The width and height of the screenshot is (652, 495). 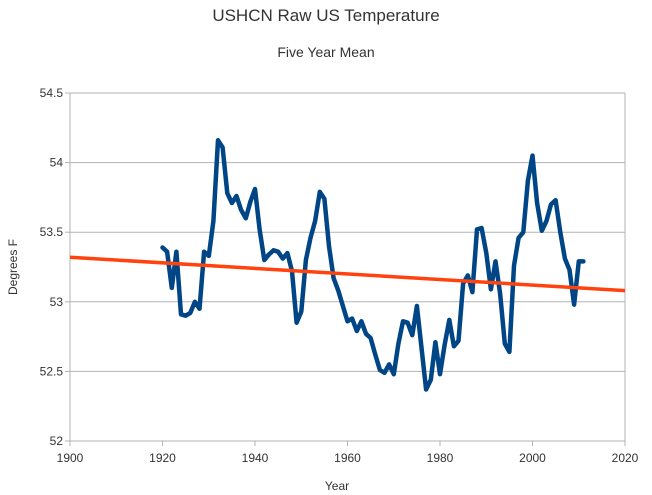 What do you see at coordinates (325, 52) in the screenshot?
I see `chart-subtitle: Five Year Mean` at bounding box center [325, 52].